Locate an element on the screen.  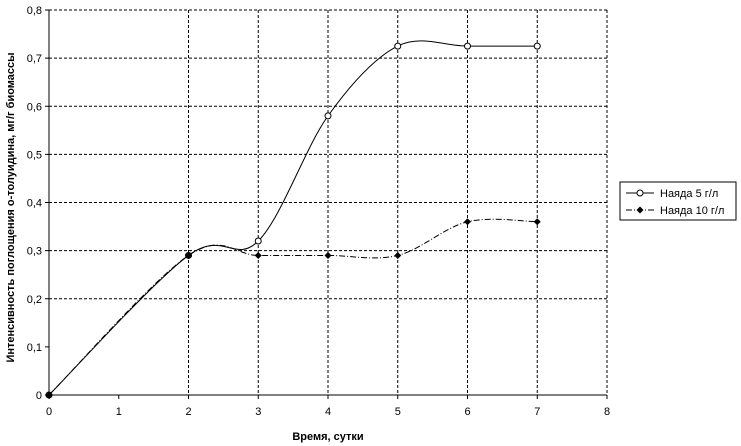
x-tick-label: 7 is located at coordinates (537, 412).